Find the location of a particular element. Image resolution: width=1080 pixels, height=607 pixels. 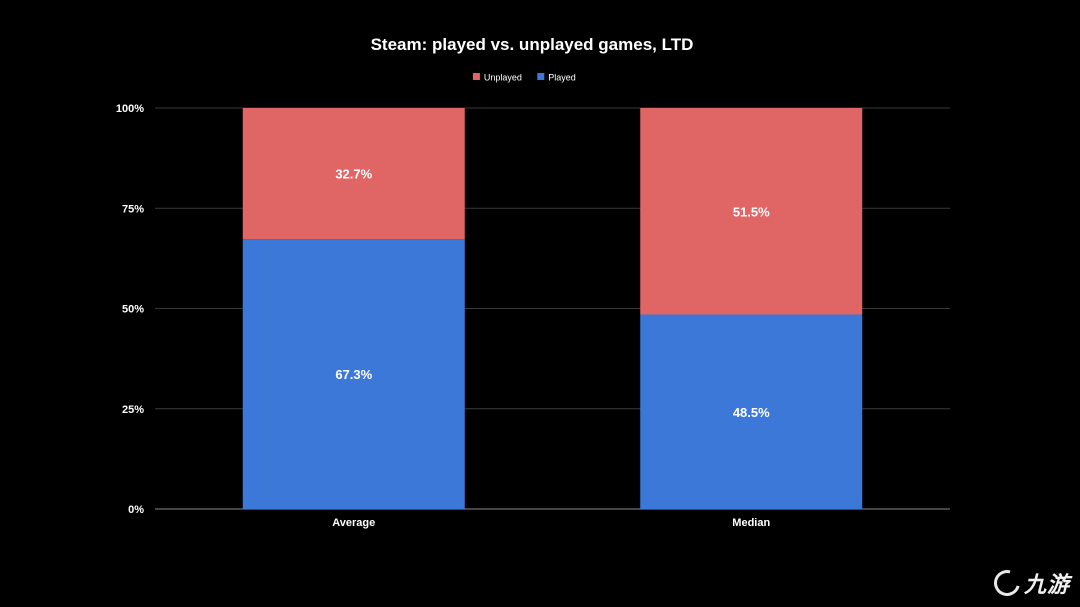

bar-unplayed-median is located at coordinates (751, 211).